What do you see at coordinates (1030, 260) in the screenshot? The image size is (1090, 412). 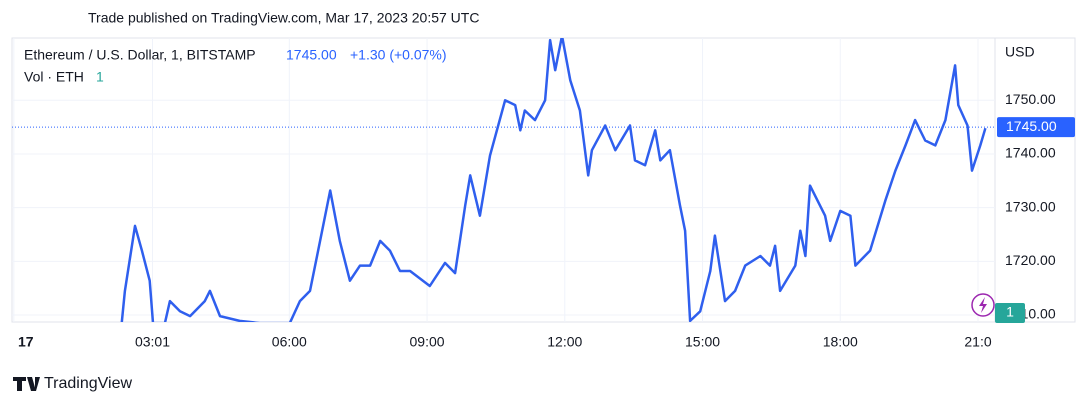 I see `y-tick-label: 1720.00` at bounding box center [1030, 260].